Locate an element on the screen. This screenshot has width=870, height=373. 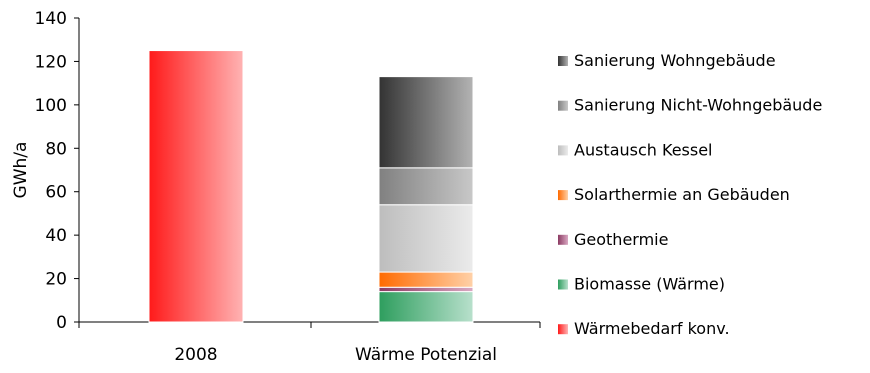
y-axis-label: GWh/a is located at coordinates (21, 170).